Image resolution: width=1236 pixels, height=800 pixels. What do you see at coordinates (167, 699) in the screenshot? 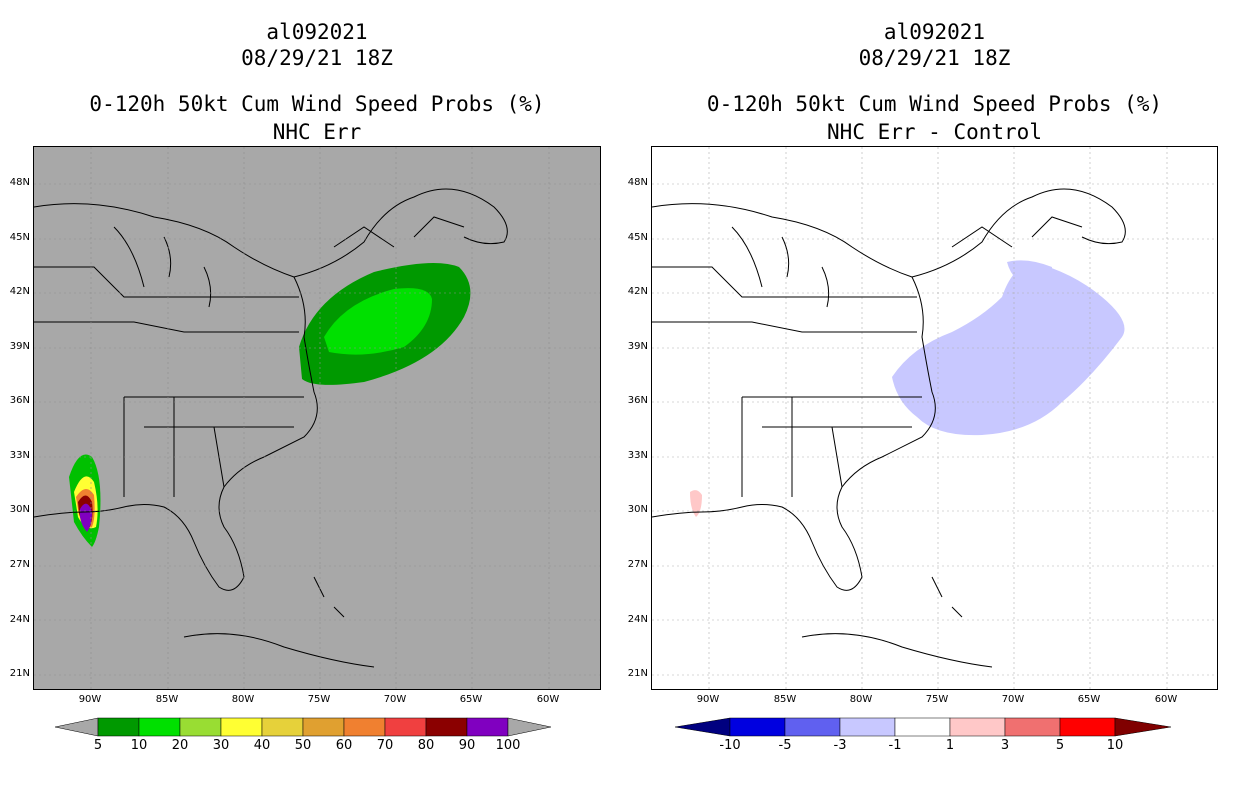
I see `left-lon-label: 85W` at bounding box center [167, 699].